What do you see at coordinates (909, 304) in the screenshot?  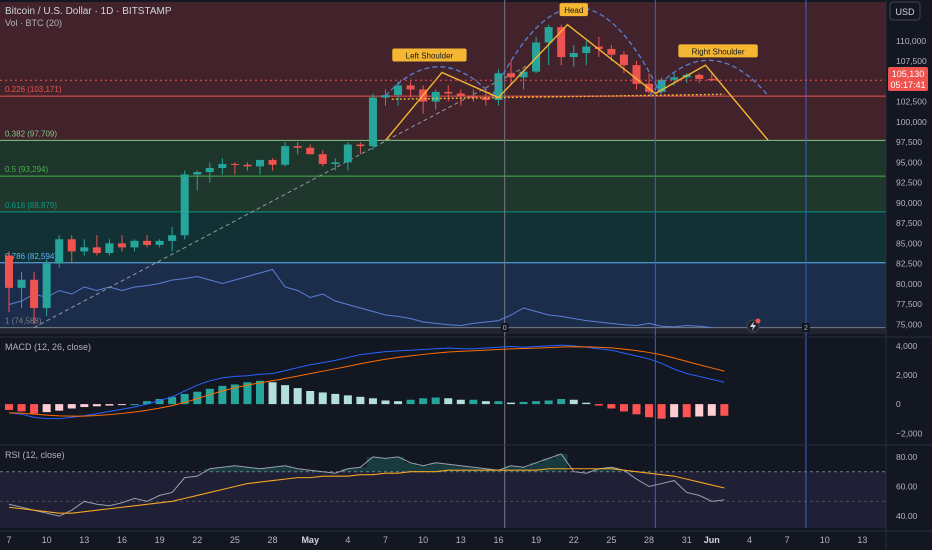 I see `price-axis-tick: 77,500` at bounding box center [909, 304].